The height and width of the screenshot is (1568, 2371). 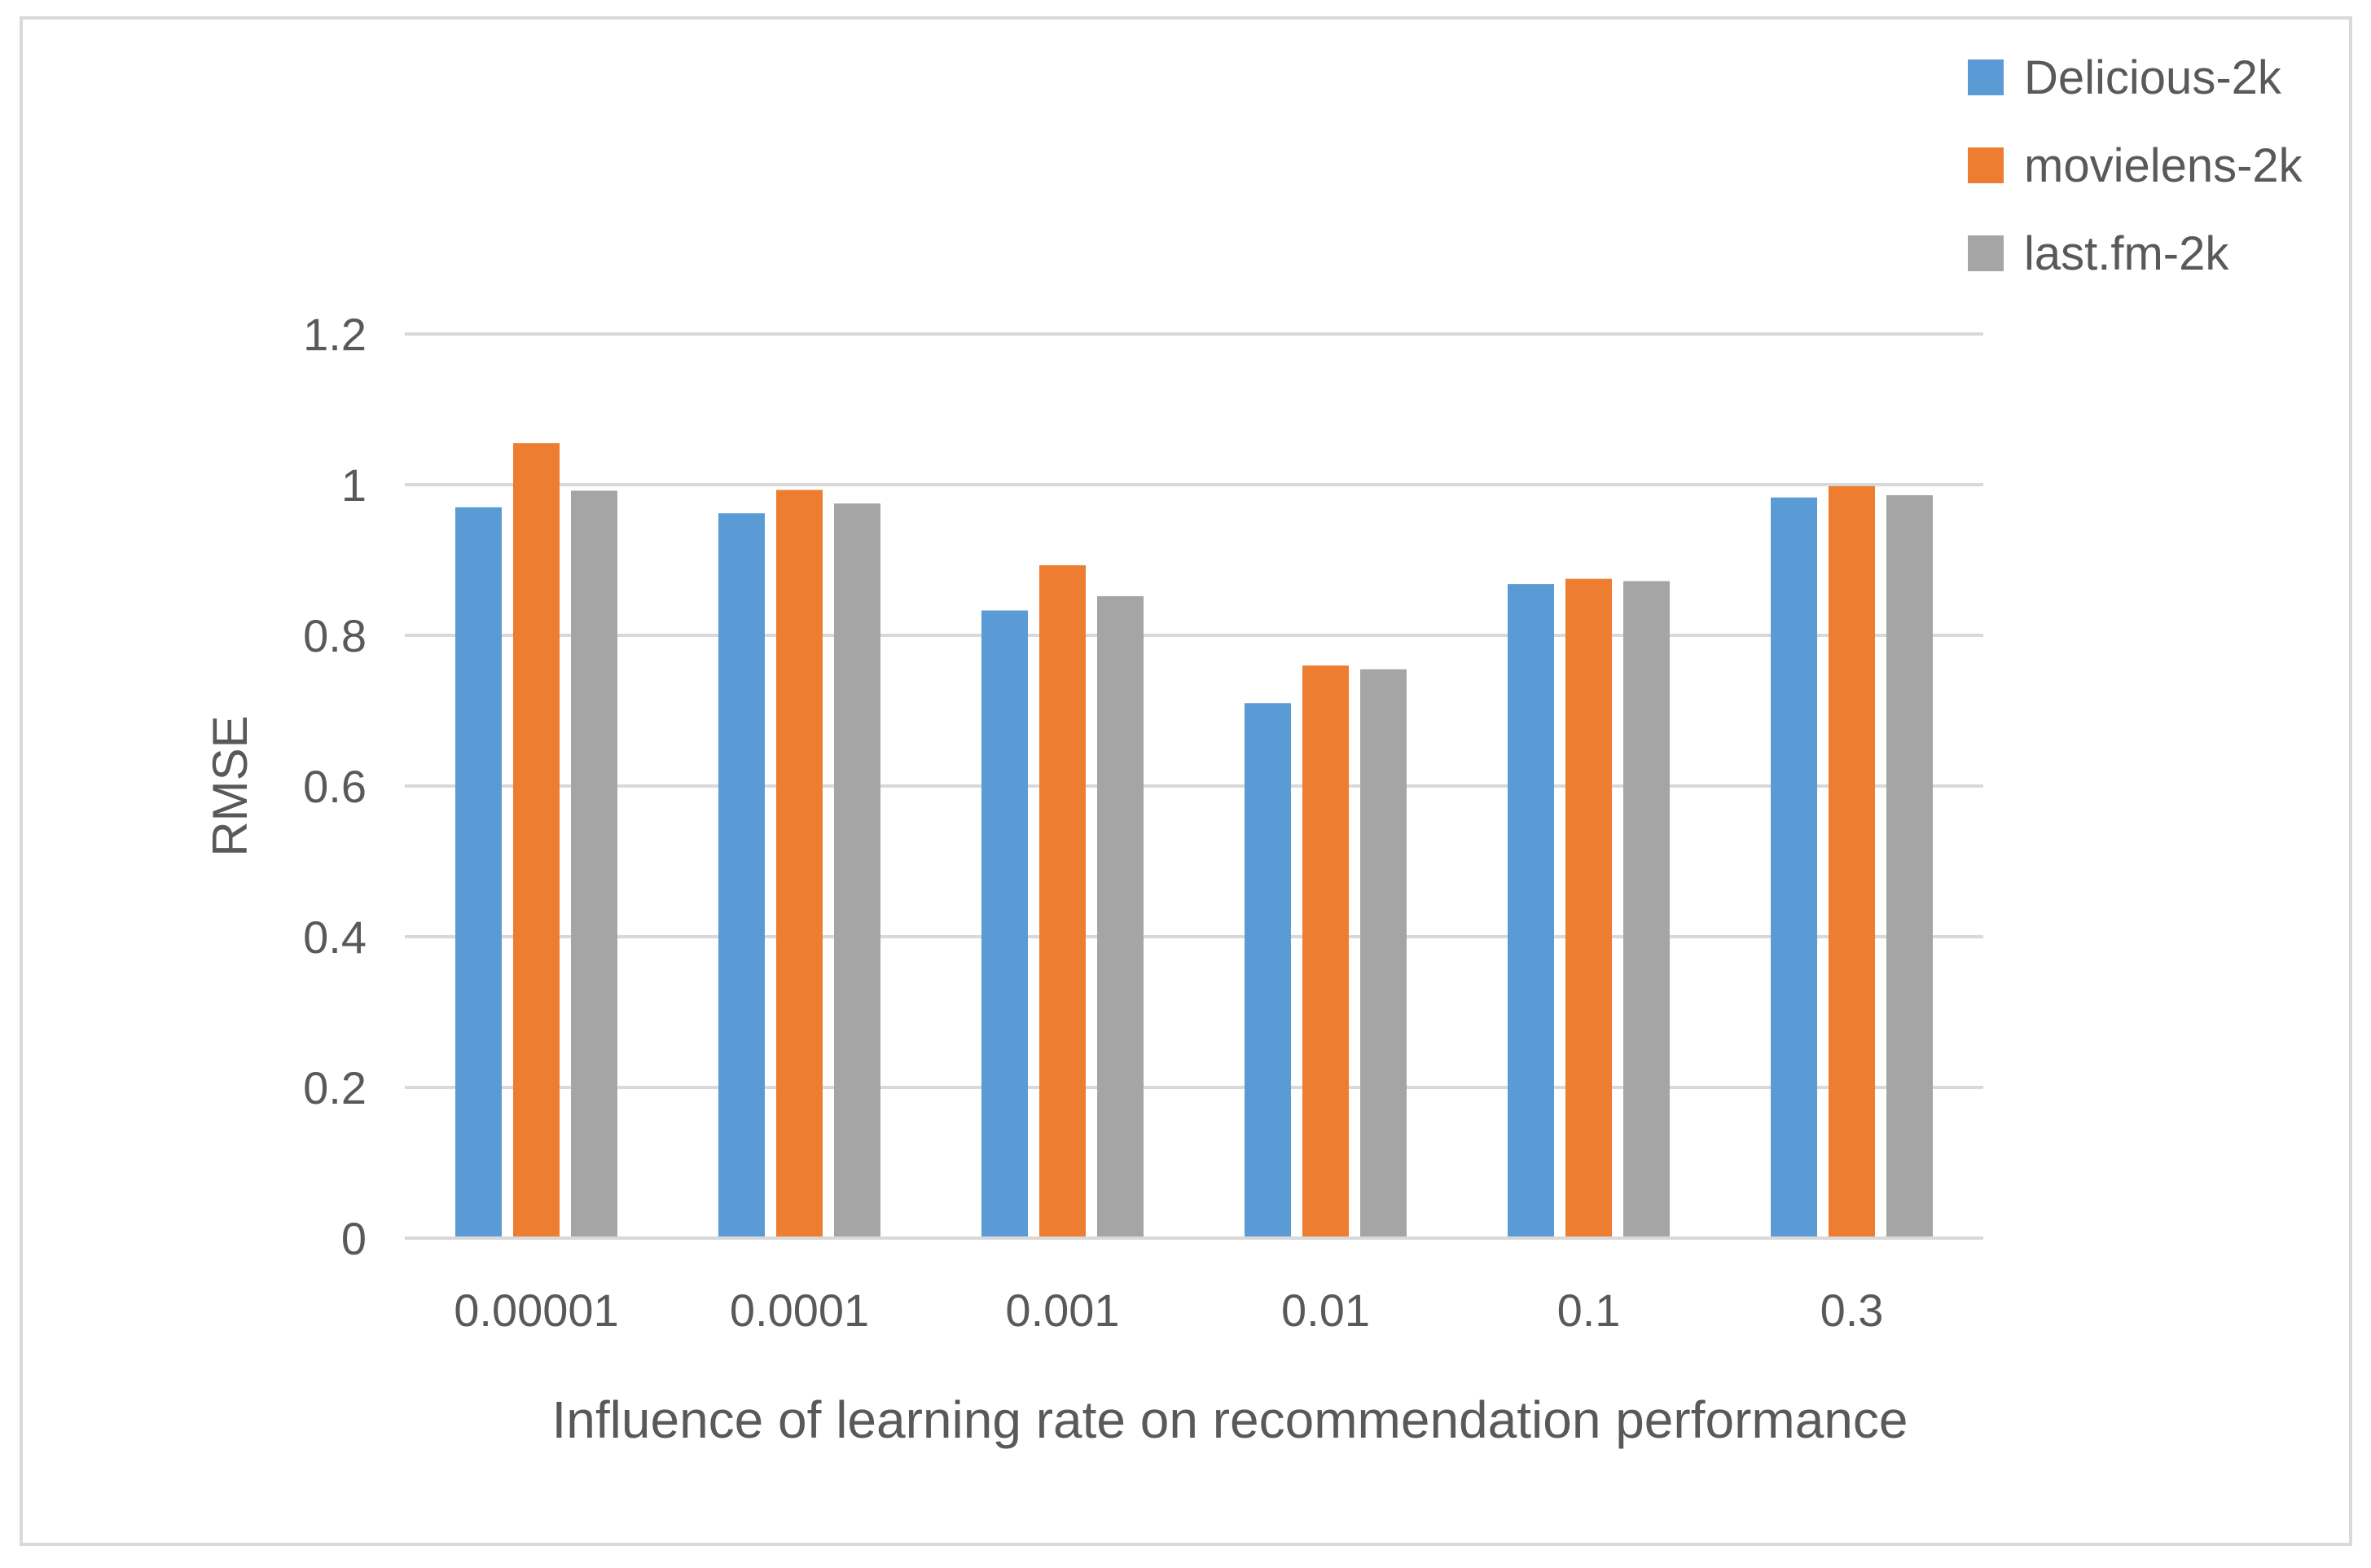 I want to click on x-tick-label: 0.01, so click(x=1326, y=1310).